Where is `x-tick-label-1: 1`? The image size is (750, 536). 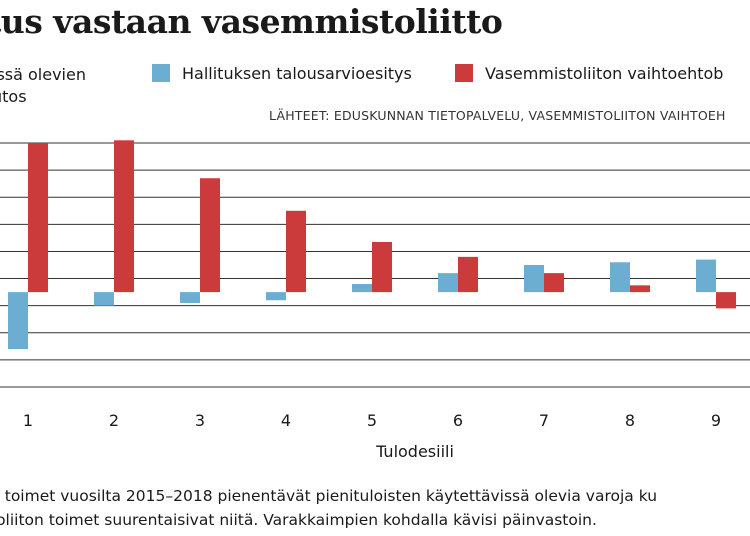
x-tick-label-1: 1 is located at coordinates (28, 420).